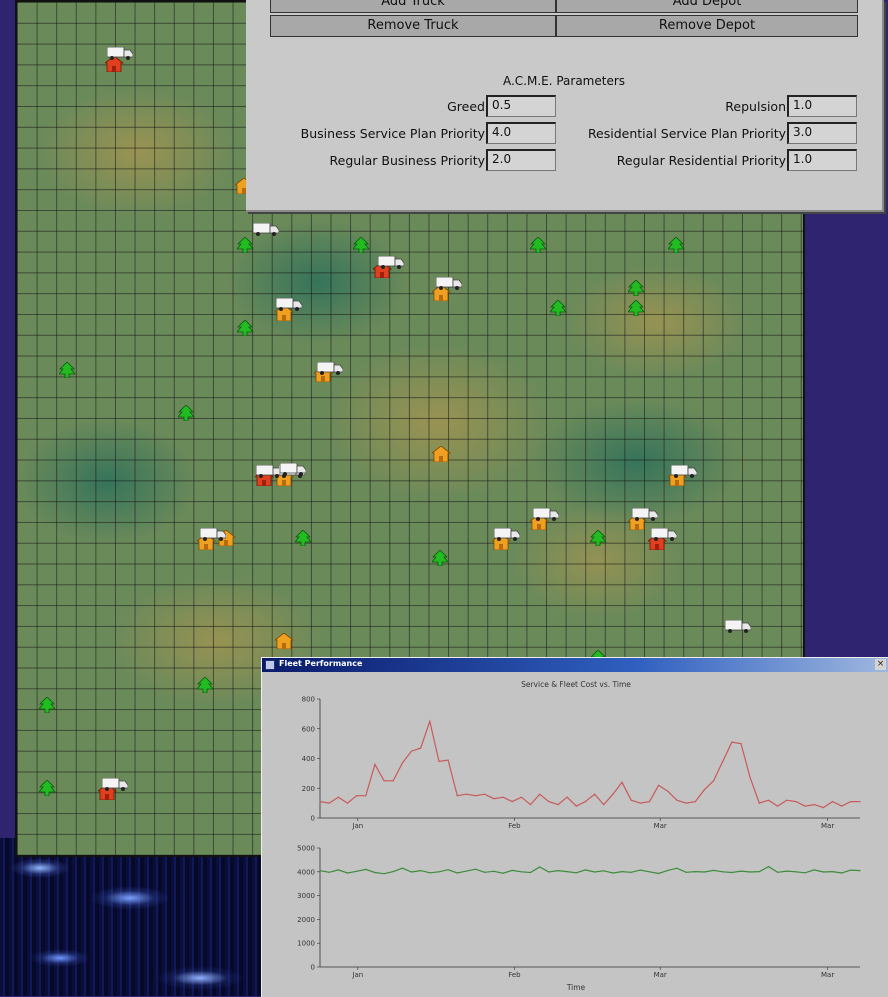 This screenshot has width=888, height=997. What do you see at coordinates (822, 160) in the screenshot?
I see `regular-residential-priority-field: 1.0` at bounding box center [822, 160].